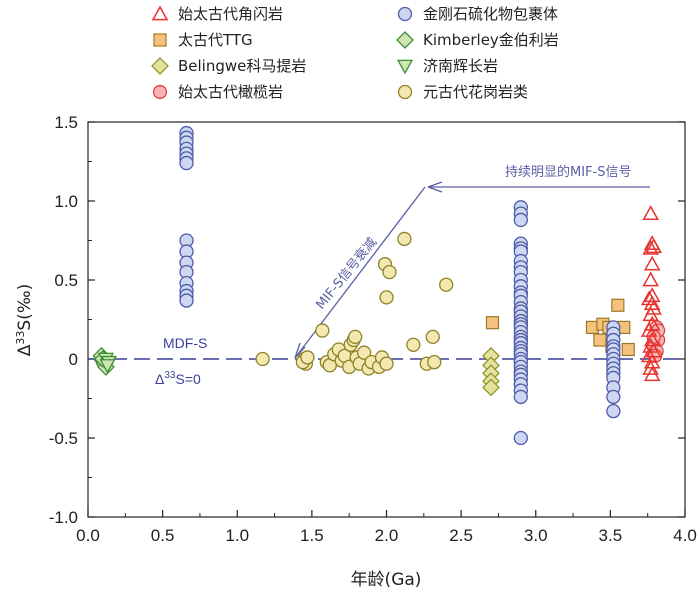 The height and width of the screenshot is (595, 700). What do you see at coordinates (215, 40) in the screenshot?
I see `legend-label: 太古代TTG` at bounding box center [215, 40].